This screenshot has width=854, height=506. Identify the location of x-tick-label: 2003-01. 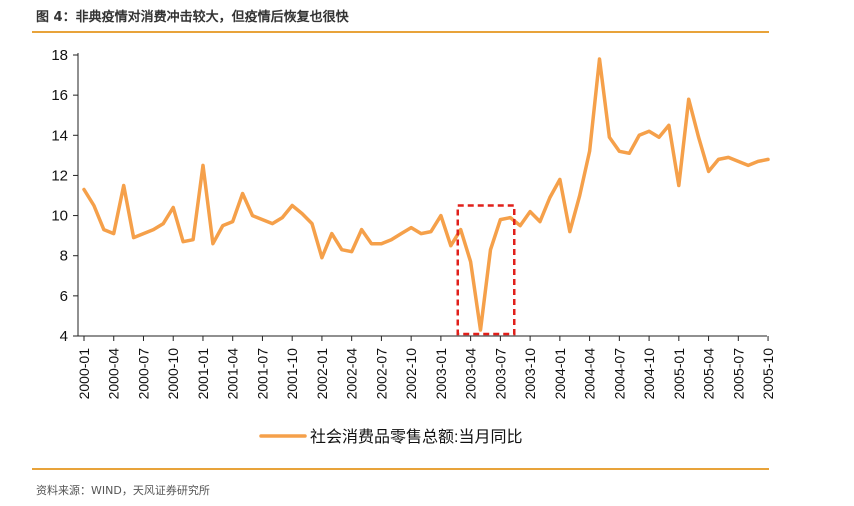
(441, 374).